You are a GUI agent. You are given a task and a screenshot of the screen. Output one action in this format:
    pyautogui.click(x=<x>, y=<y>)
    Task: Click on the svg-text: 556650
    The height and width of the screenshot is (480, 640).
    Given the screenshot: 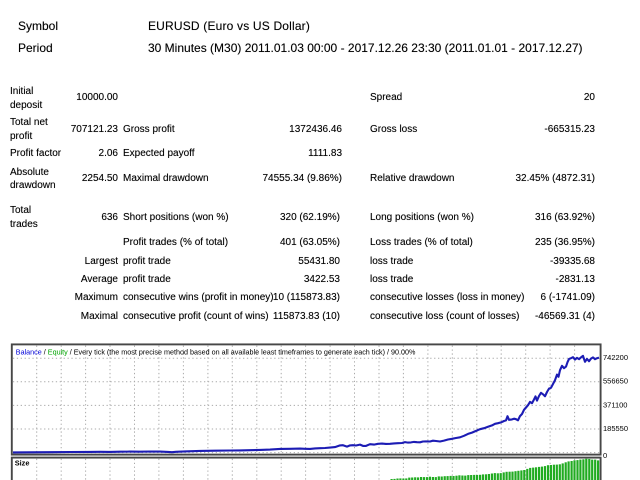 What is the action you would take?
    pyautogui.click(x=615, y=381)
    